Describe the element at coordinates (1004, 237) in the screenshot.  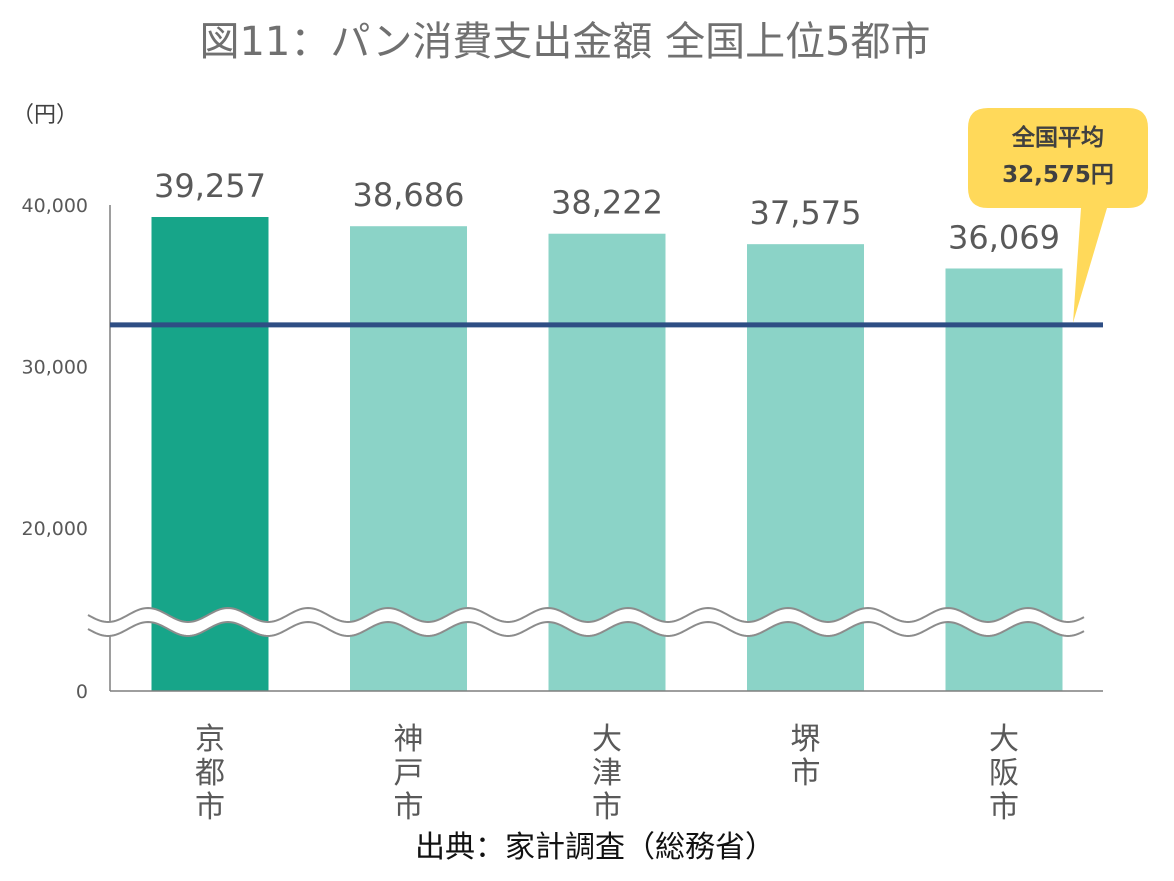
I see `bar-value-label: 36,069` at that location.